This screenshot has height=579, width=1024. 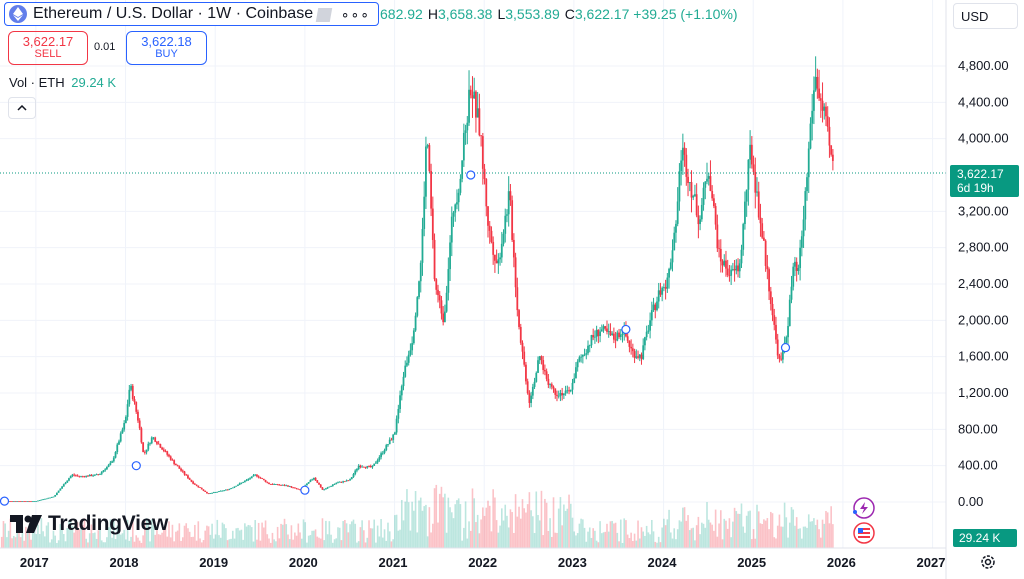 What do you see at coordinates (22, 108) in the screenshot?
I see `collapse-button` at bounding box center [22, 108].